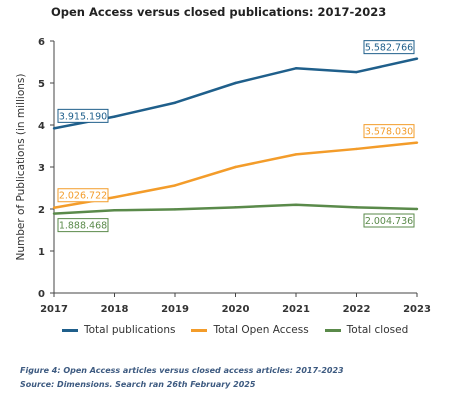 This screenshot has width=474, height=413. What do you see at coordinates (417, 309) in the screenshot?
I see `x-tick-label: 2023` at bounding box center [417, 309].